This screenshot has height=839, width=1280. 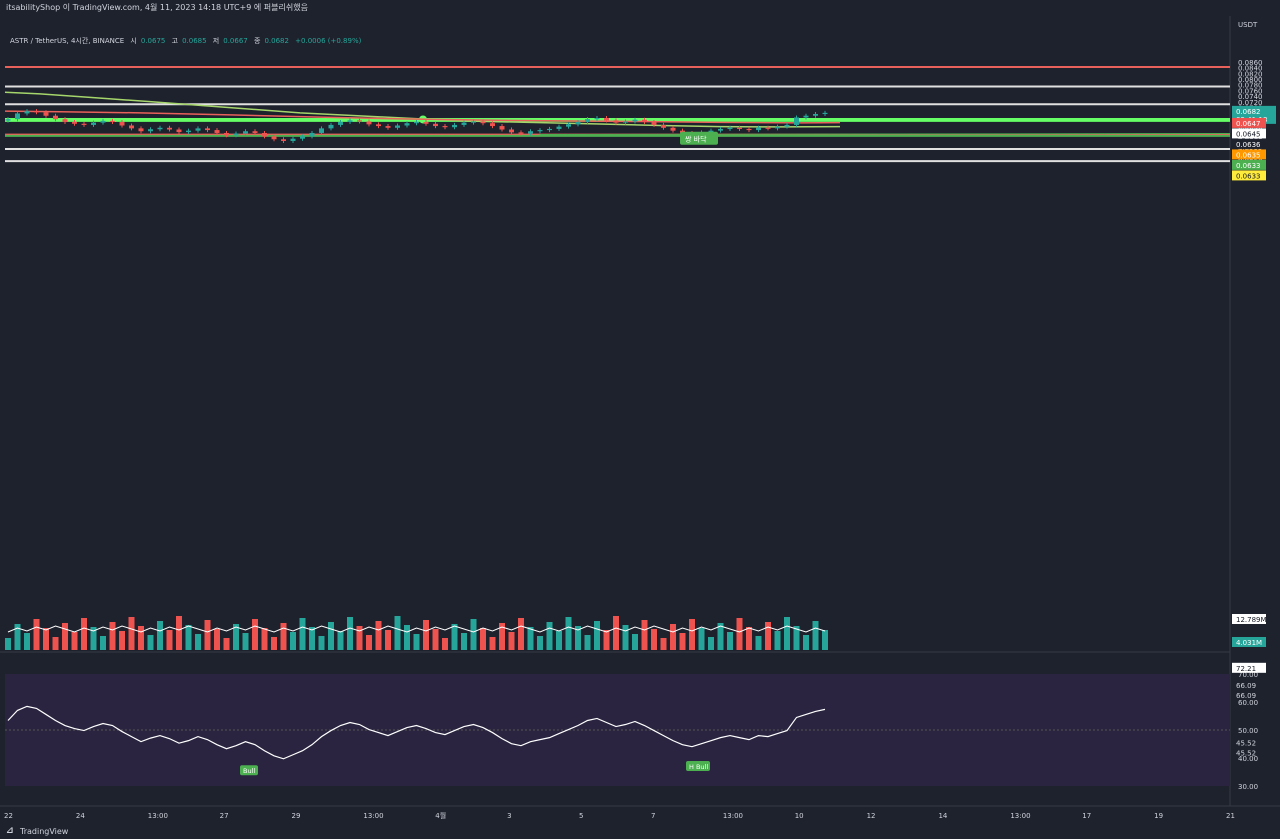 I want to click on price-badge-1: 0.0645, so click(x=1248, y=134).